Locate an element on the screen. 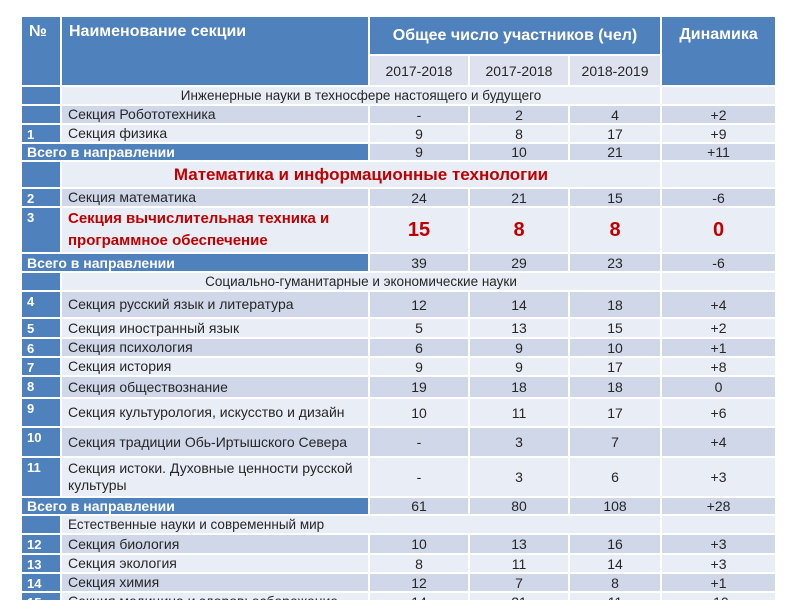 Image resolution: width=800 pixels, height=600 pixels. table-row: Математика и информационные технологии is located at coordinates (399, 174).